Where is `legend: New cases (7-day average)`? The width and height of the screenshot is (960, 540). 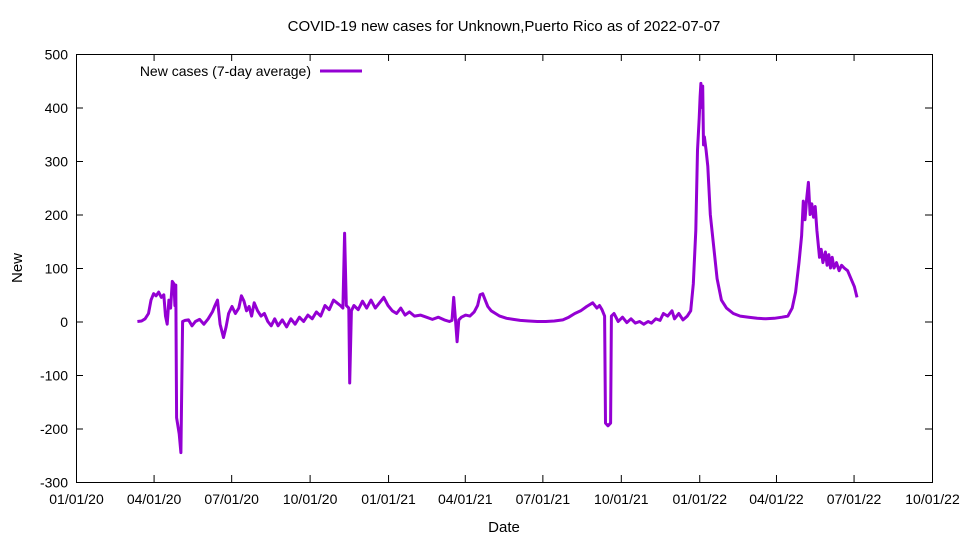
legend: New cases (7-day average) is located at coordinates (251, 71).